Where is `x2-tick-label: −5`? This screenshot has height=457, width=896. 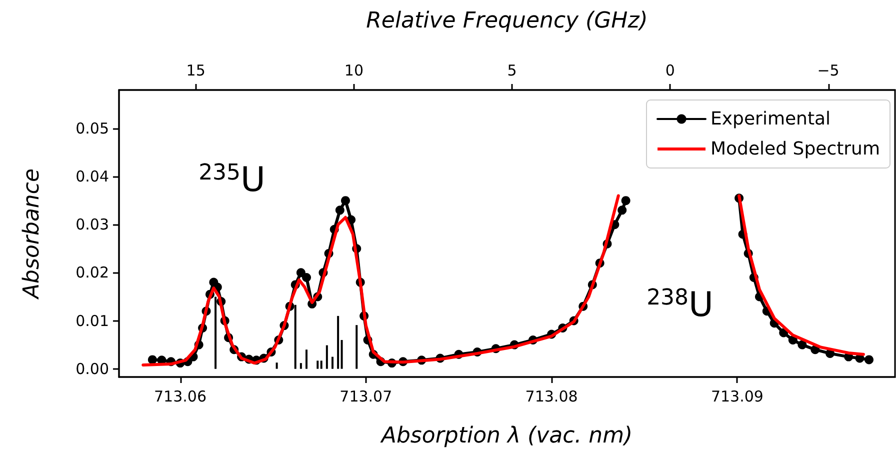
x2-tick-label: −5 is located at coordinates (828, 71).